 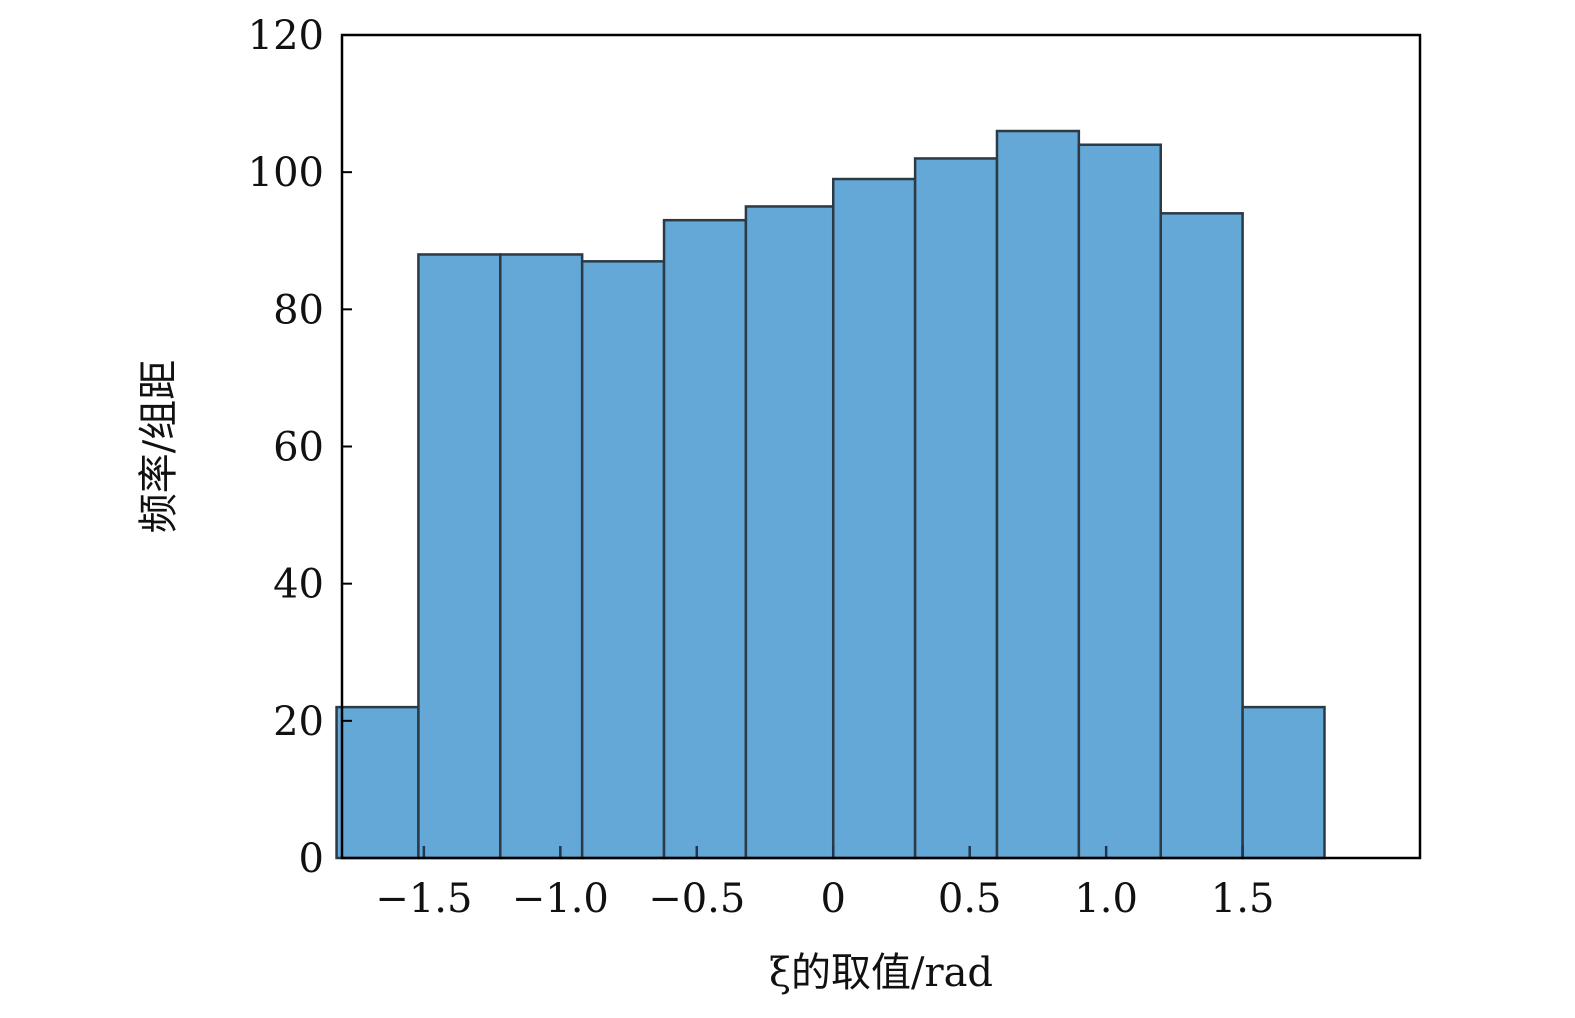 What do you see at coordinates (833, 899) in the screenshot?
I see `x-tick-label: 0` at bounding box center [833, 899].